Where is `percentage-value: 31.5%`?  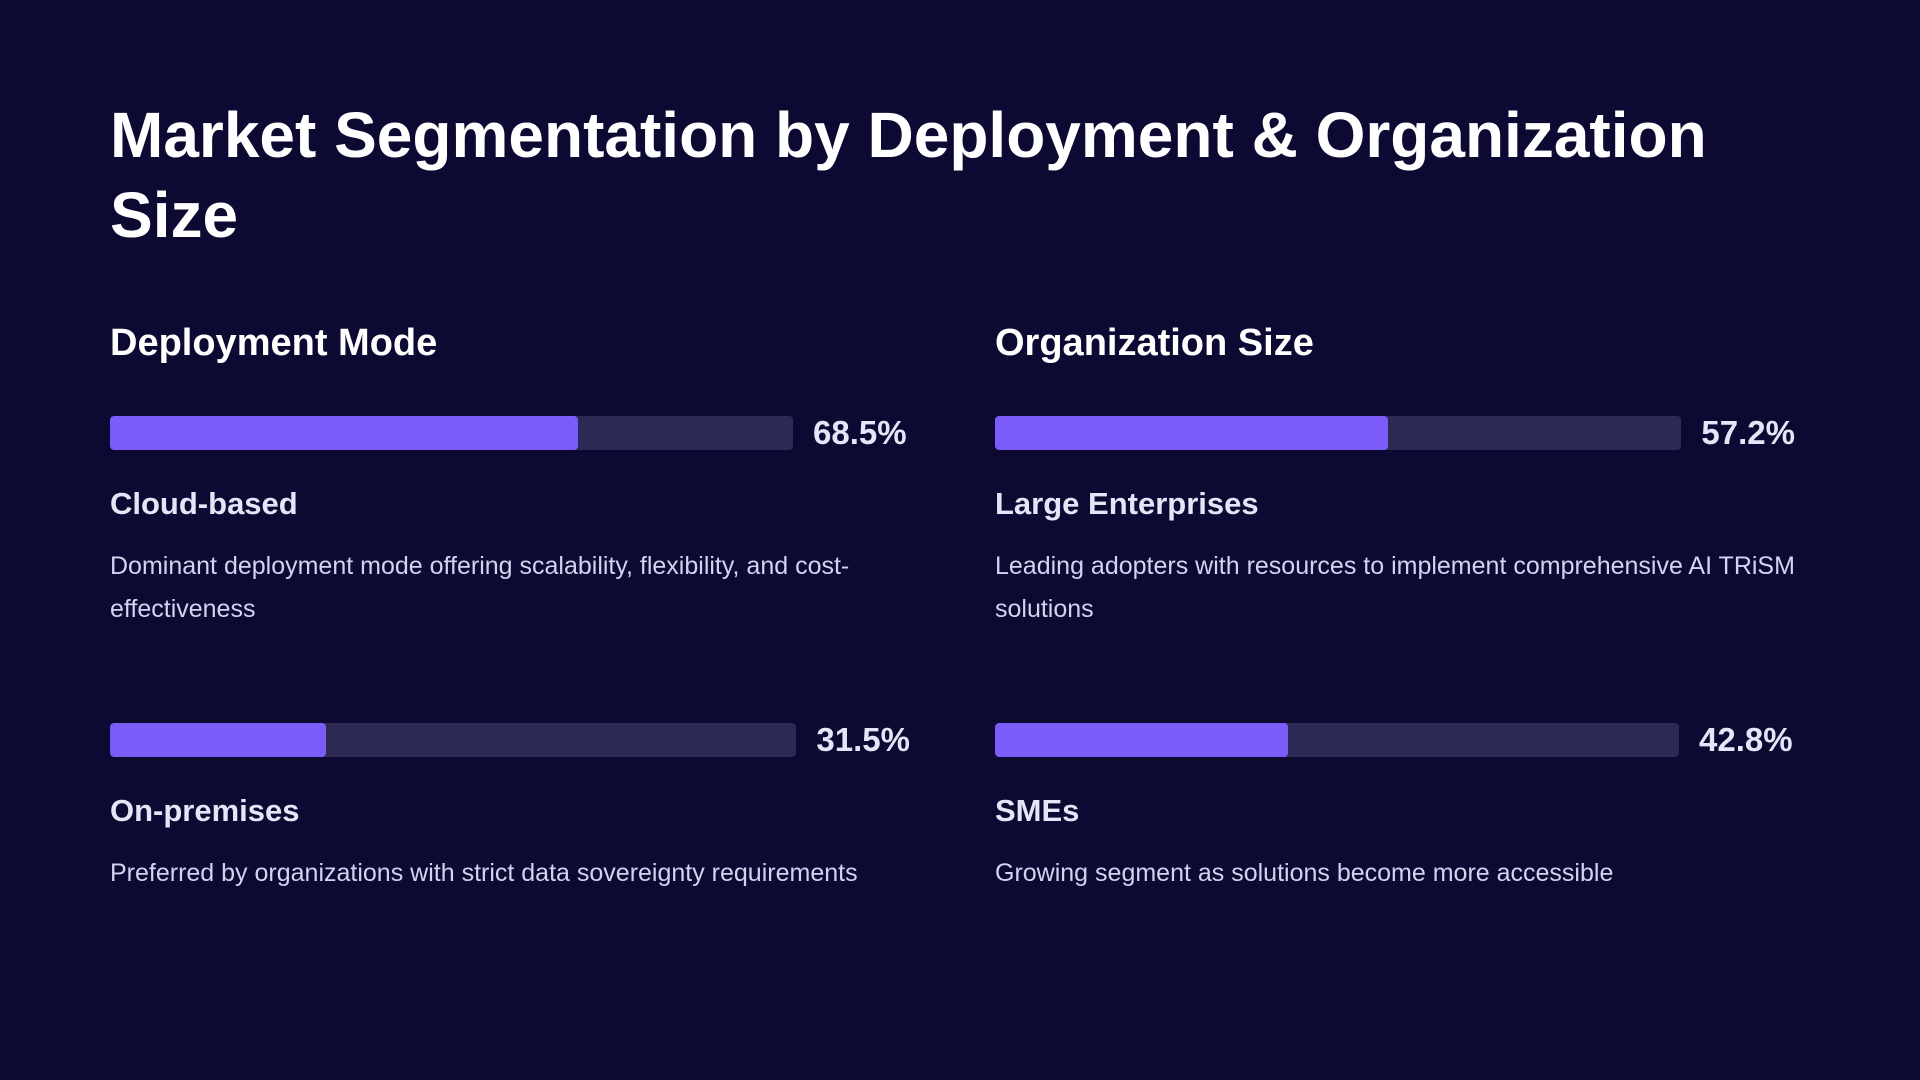
percentage-value: 31.5% is located at coordinates (863, 739).